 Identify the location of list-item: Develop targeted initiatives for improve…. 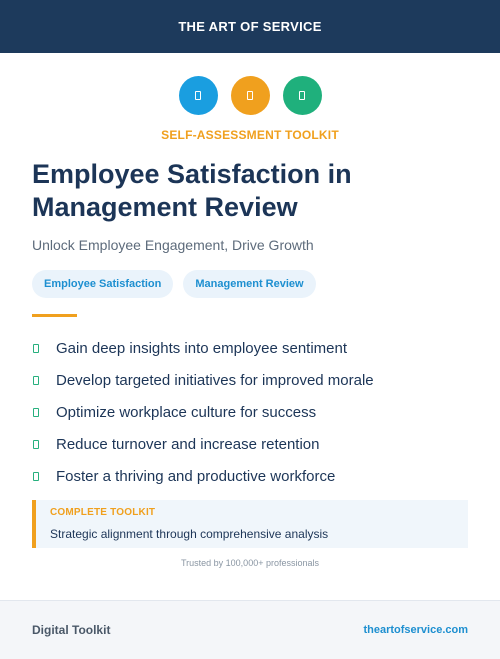
(203, 380).